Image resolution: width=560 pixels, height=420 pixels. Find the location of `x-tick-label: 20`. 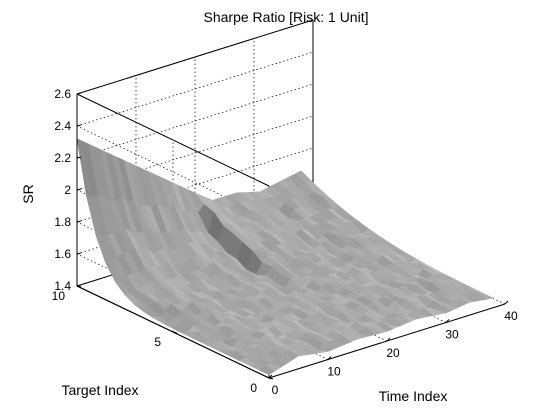

x-tick-label: 20 is located at coordinates (393, 353).